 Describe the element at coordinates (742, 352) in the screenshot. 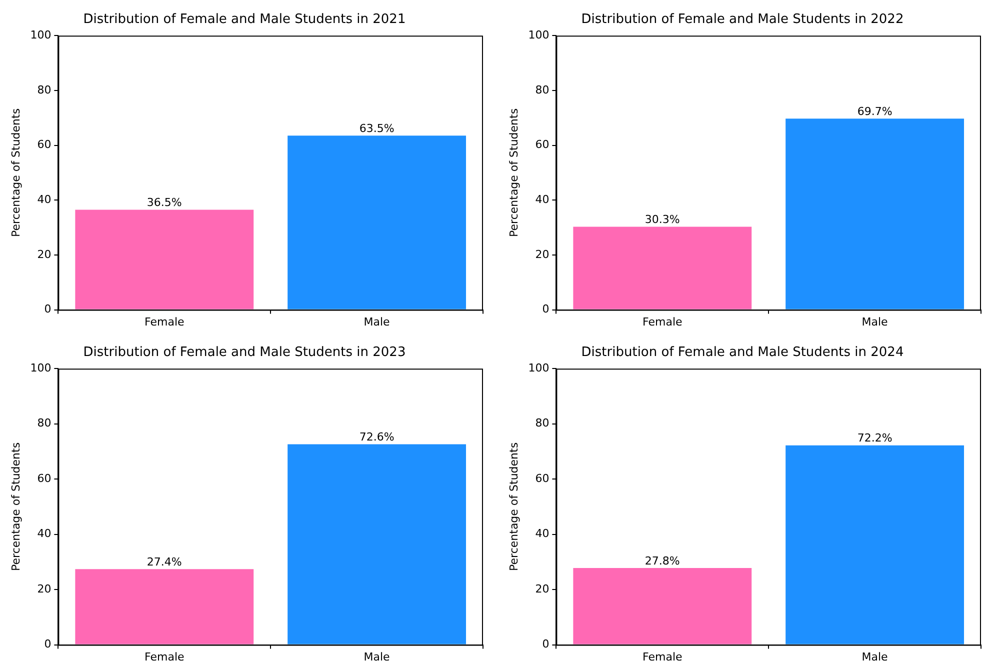

I see `chart-title: Distribution of Female and Male Students in 2024` at that location.